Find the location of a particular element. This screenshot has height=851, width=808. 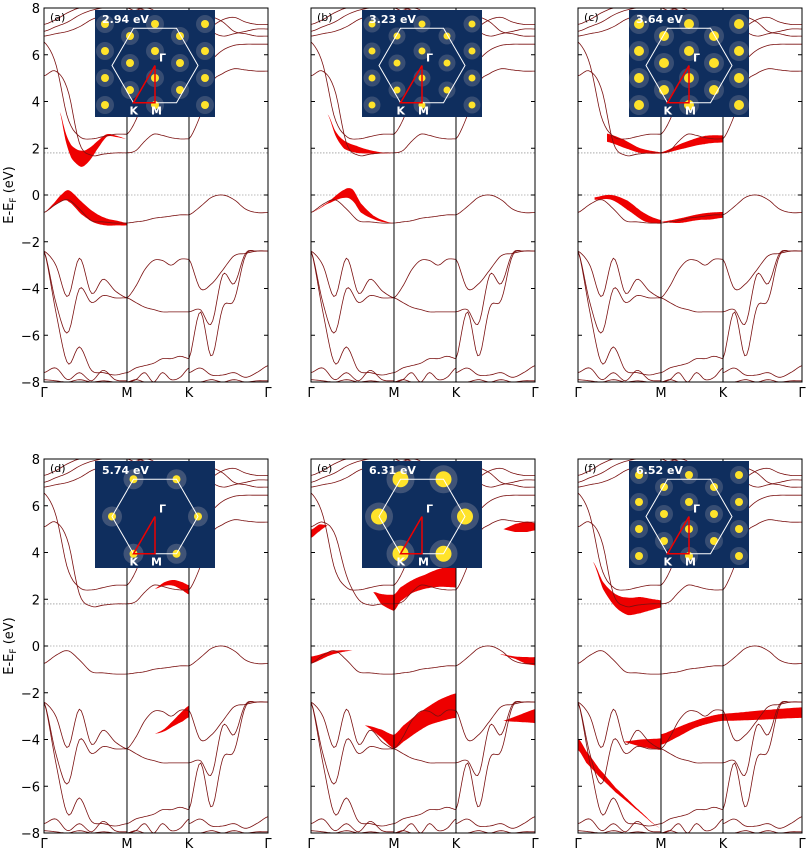

panel-label: (e) is located at coordinates (324, 468).